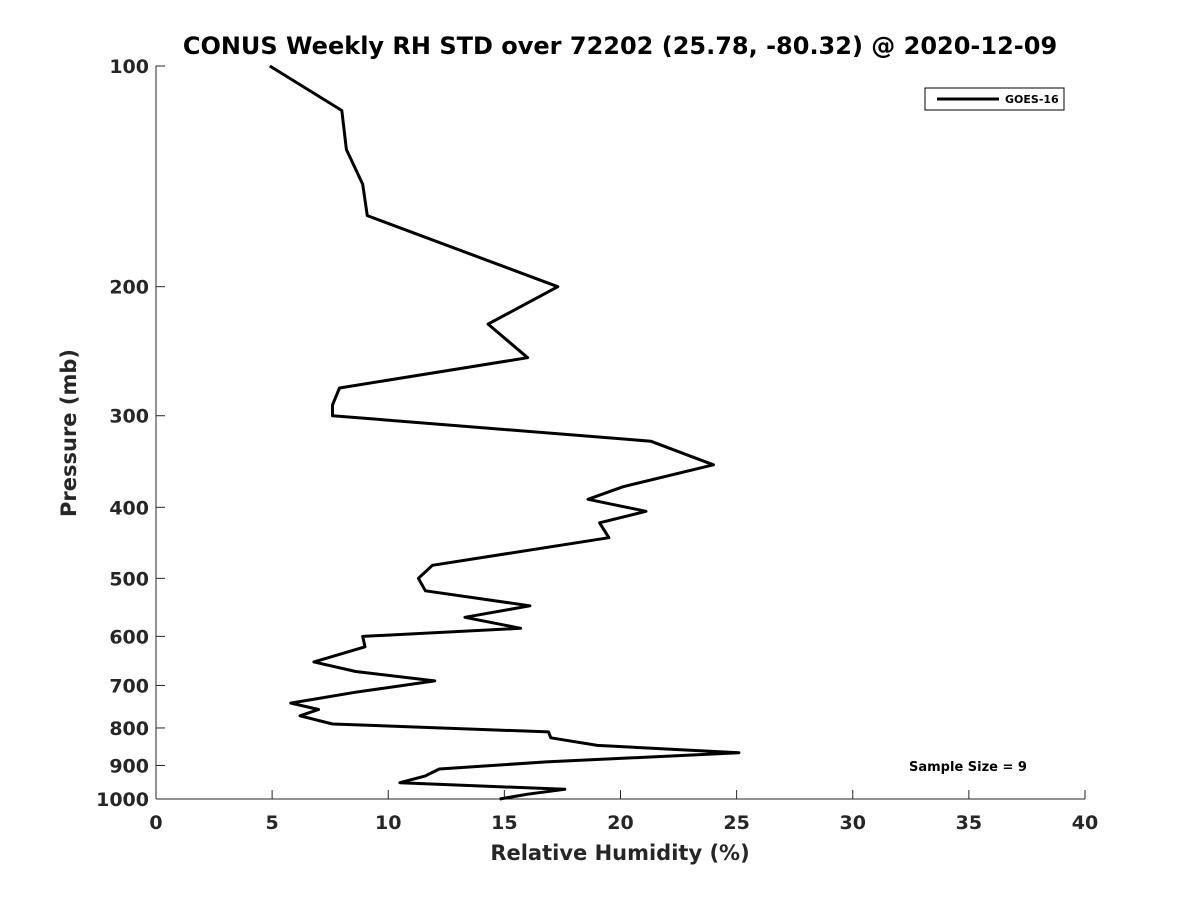 The width and height of the screenshot is (1200, 900). Describe the element at coordinates (69, 433) in the screenshot. I see `y-axis-label: Pressure (mb)` at that location.